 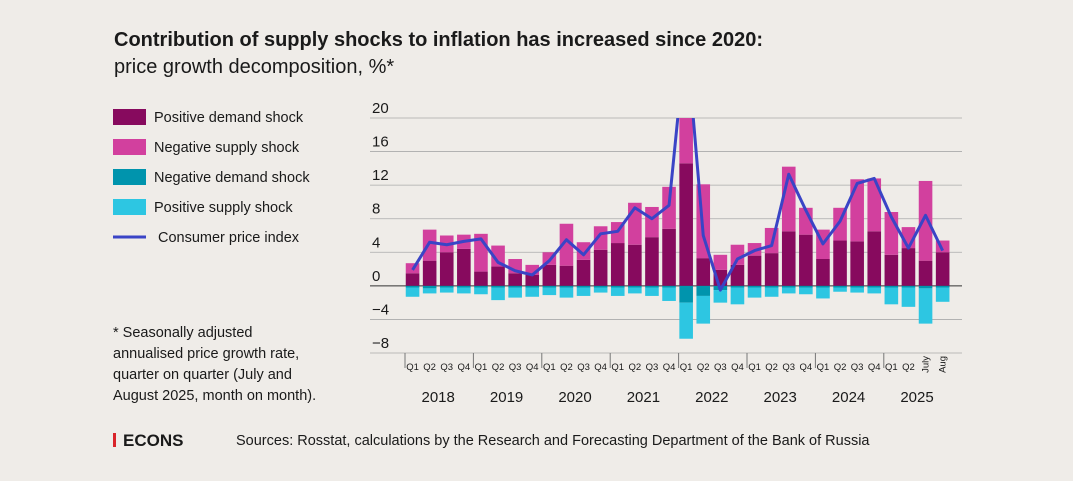 What do you see at coordinates (223, 208) in the screenshot?
I see `legend-label: Positive supply shock` at bounding box center [223, 208].